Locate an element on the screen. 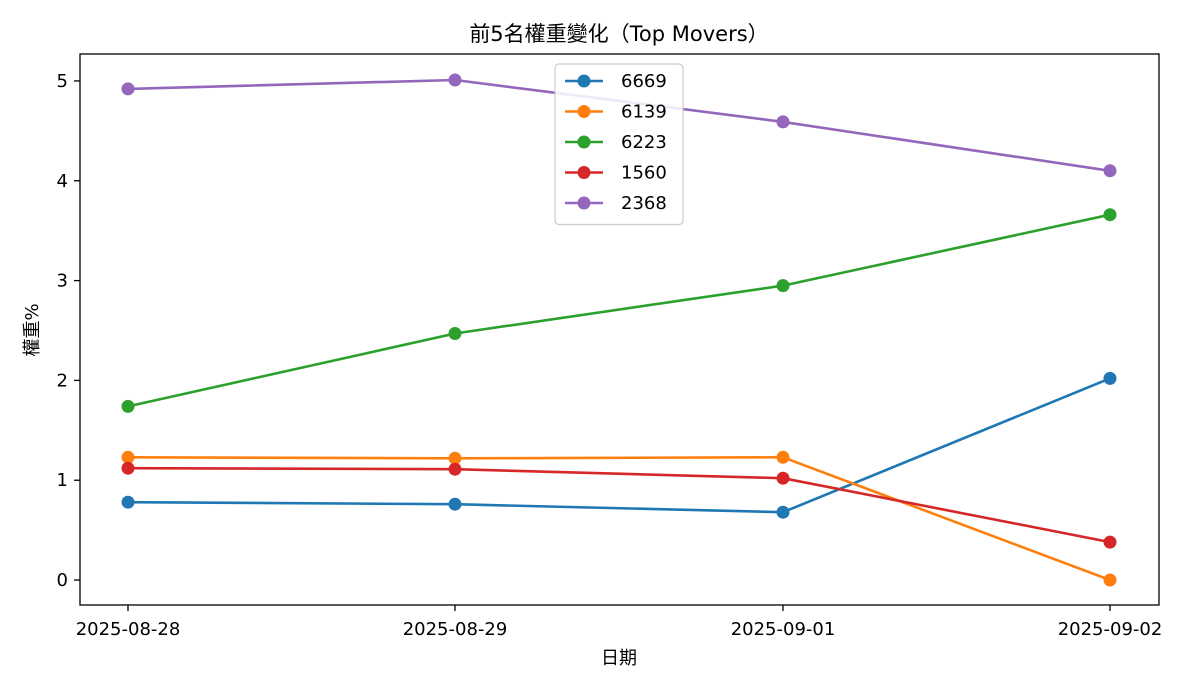 The width and height of the screenshot is (1200, 690). legend-label-2368: 2368 is located at coordinates (644, 203).